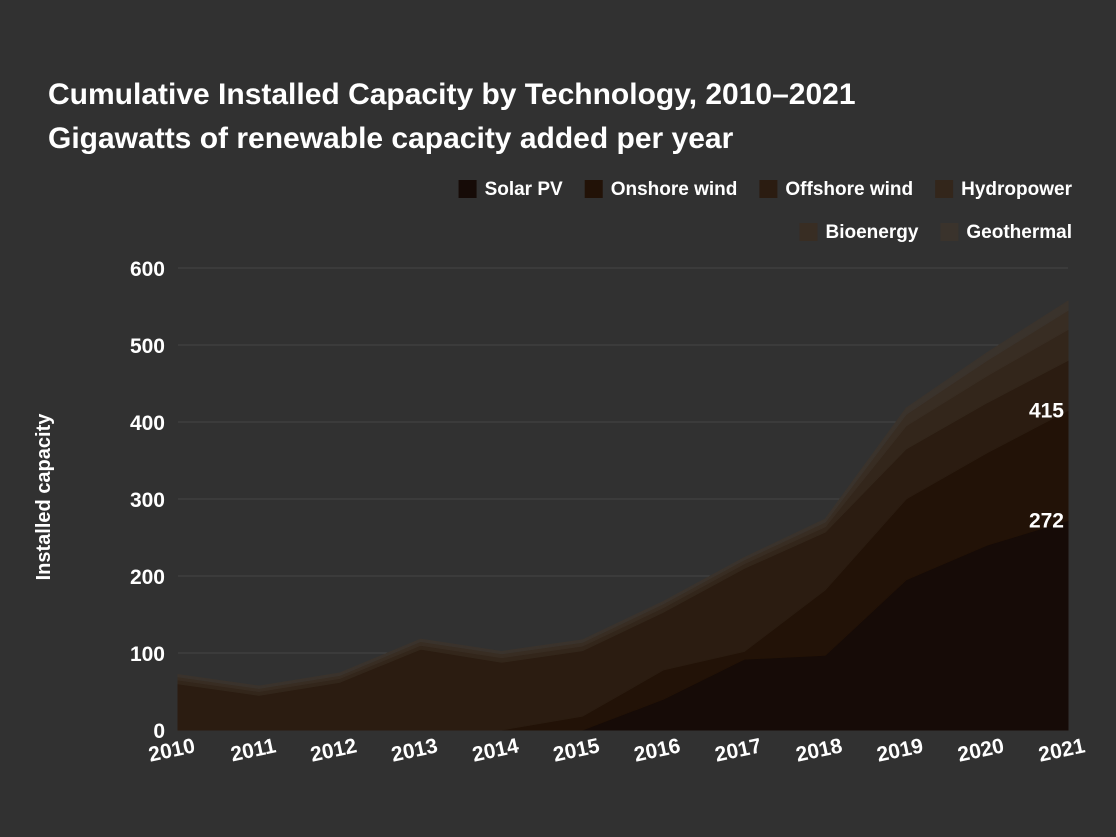 The width and height of the screenshot is (1116, 837). I want to click on y-tick-label: 500, so click(147, 346).